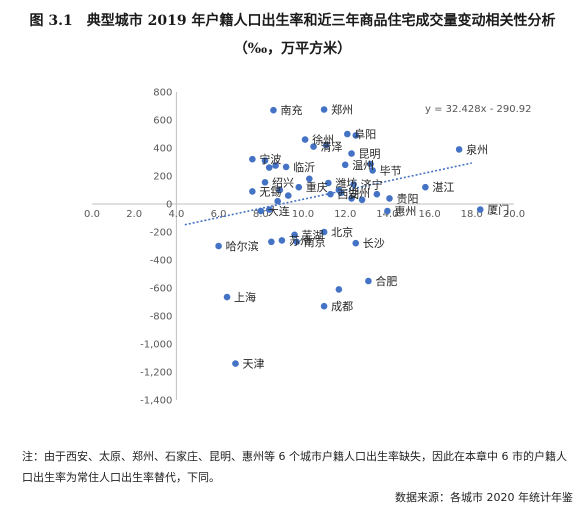 The height and width of the screenshot is (513, 585). I want to click on chart-subtitle-units: （‰，万平方米）, so click(292, 49).